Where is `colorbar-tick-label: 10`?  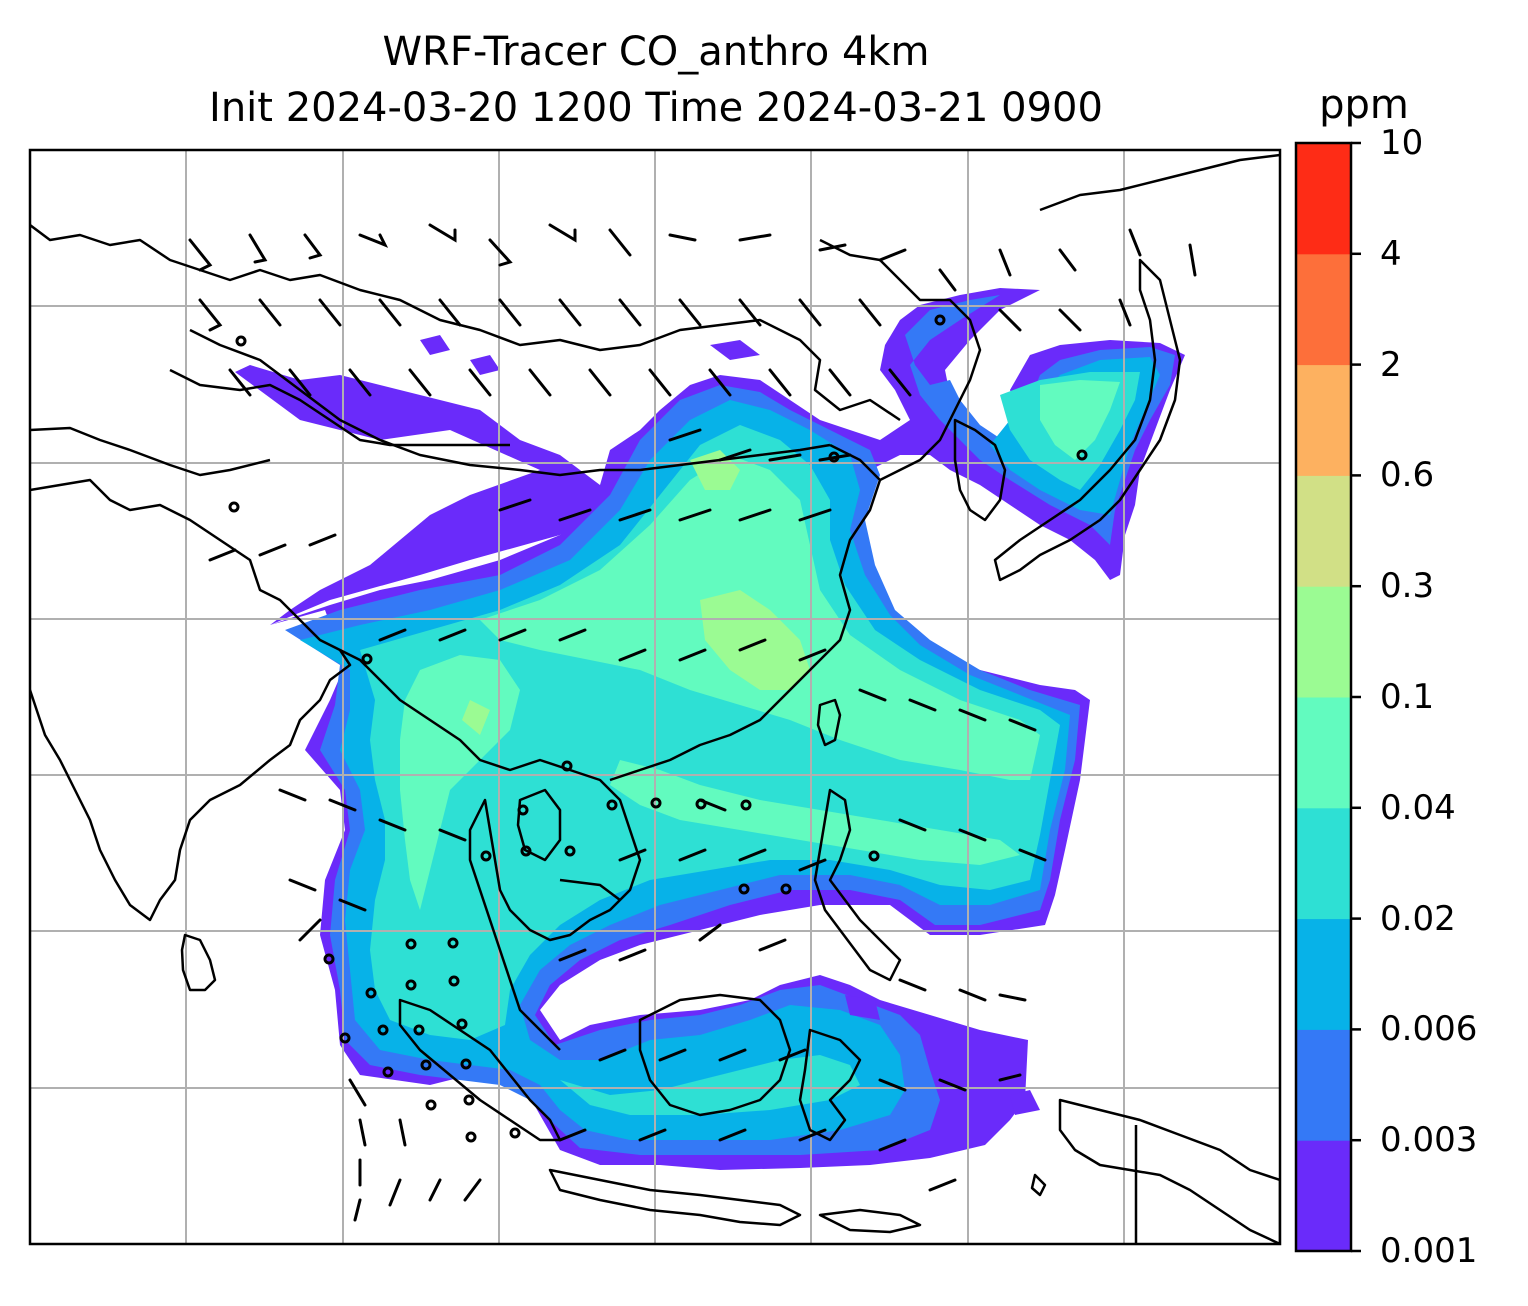
colorbar-tick-label: 10 is located at coordinates (1402, 143).